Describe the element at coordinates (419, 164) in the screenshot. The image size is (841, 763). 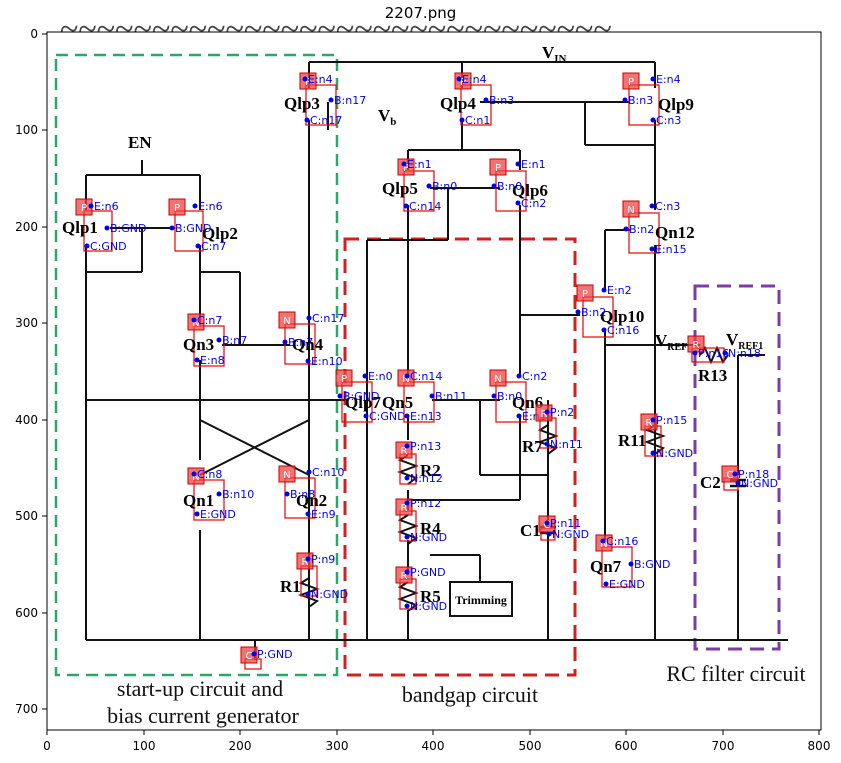
I see `pin-label: E:n1` at that location.